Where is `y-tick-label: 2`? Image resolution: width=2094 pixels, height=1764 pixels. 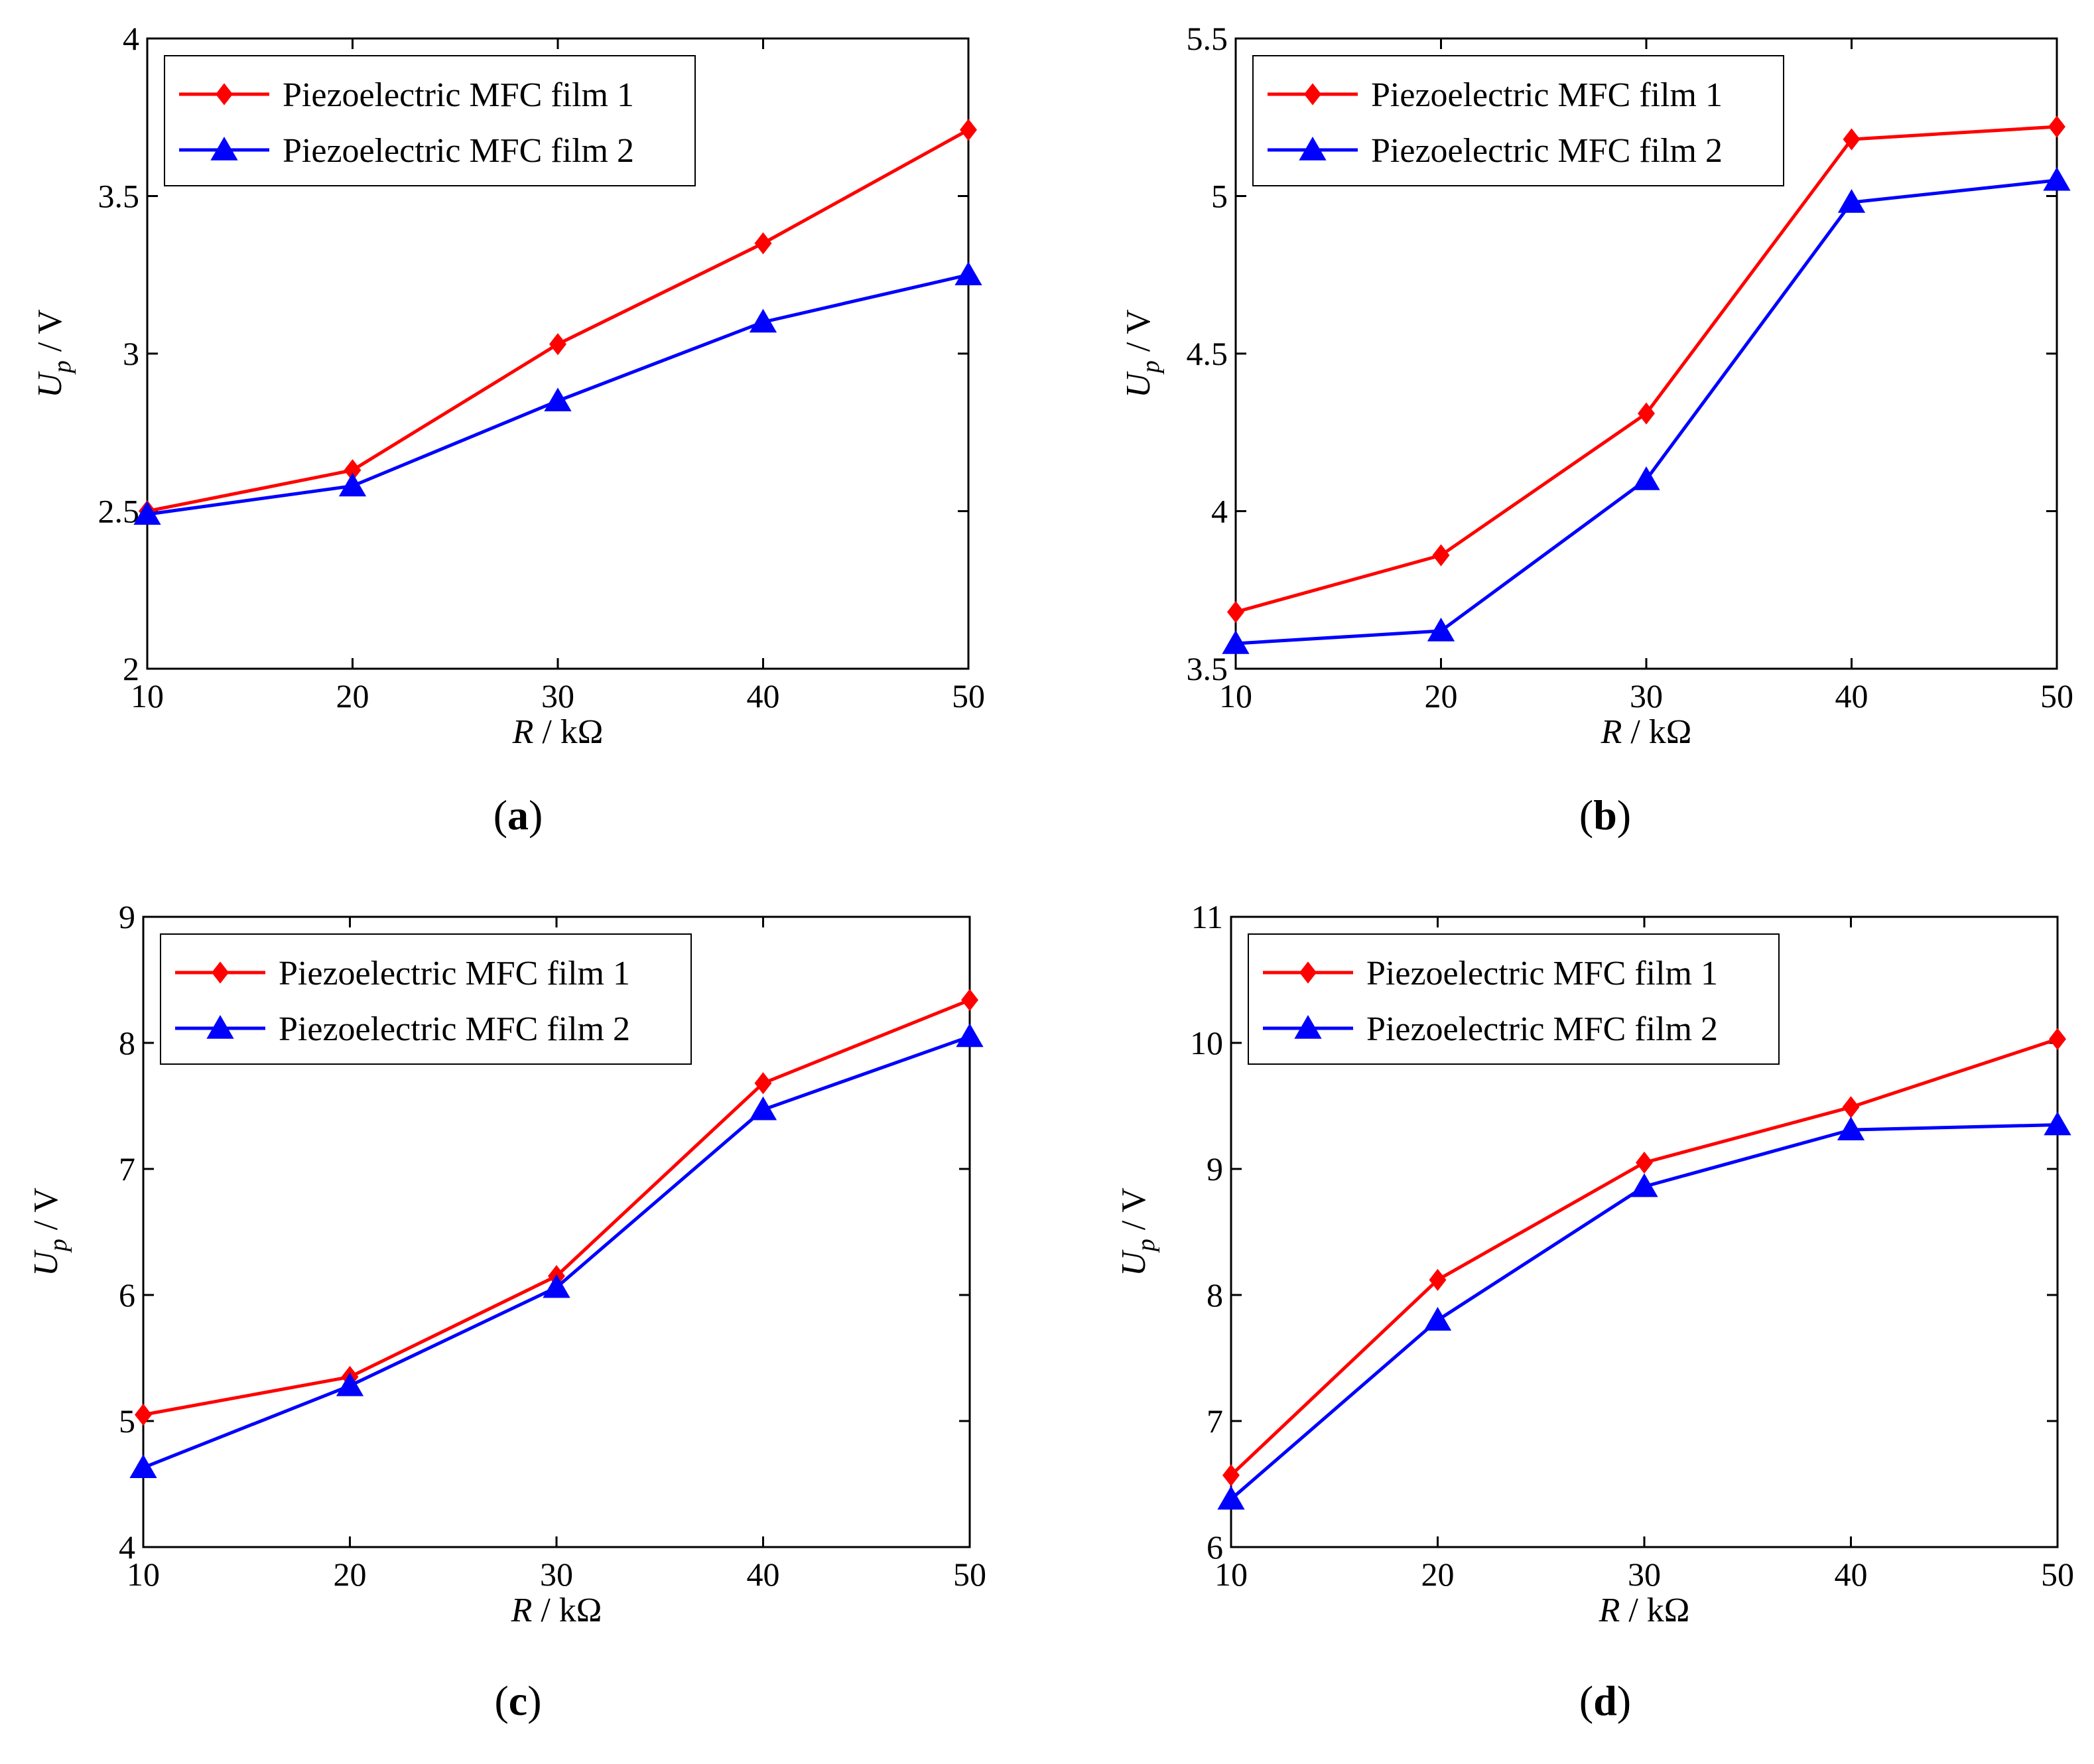 y-tick-label: 2 is located at coordinates (131, 669).